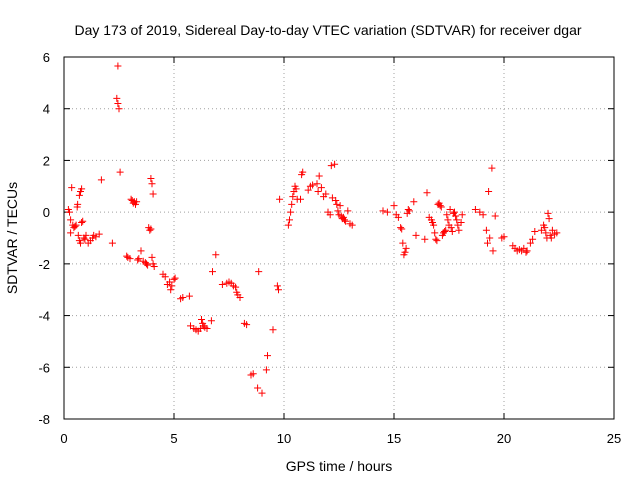 Image resolution: width=640 pixels, height=480 pixels. Describe the element at coordinates (46, 212) in the screenshot. I see `y-tick-label: 0` at that location.